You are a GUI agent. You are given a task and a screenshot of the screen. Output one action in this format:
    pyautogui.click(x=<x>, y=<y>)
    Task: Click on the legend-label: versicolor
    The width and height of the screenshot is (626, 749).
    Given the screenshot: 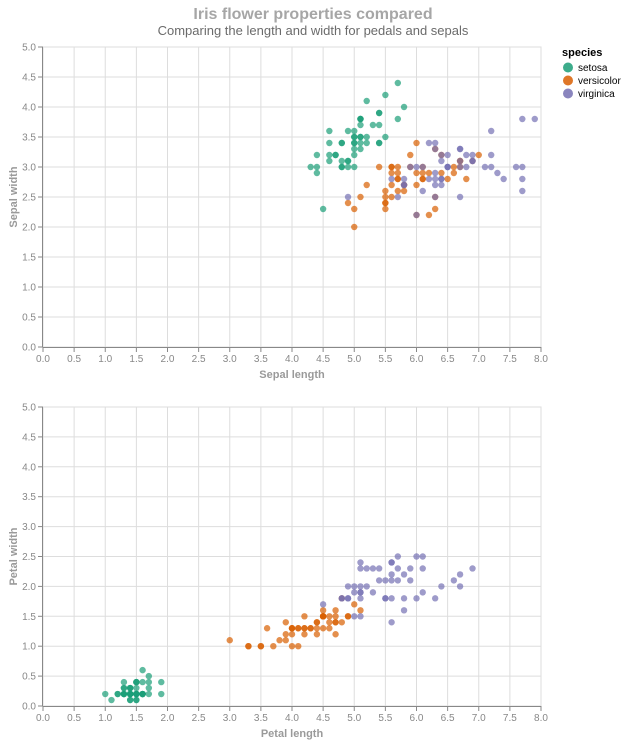 What is the action you would take?
    pyautogui.click(x=599, y=81)
    